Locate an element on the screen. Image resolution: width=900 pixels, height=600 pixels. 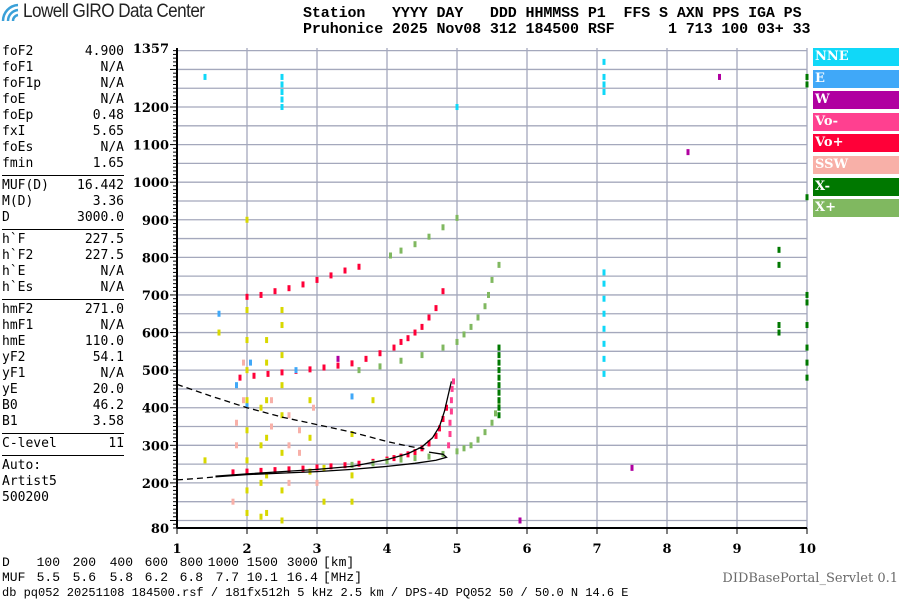
distance-label: D is located at coordinates (6, 562).